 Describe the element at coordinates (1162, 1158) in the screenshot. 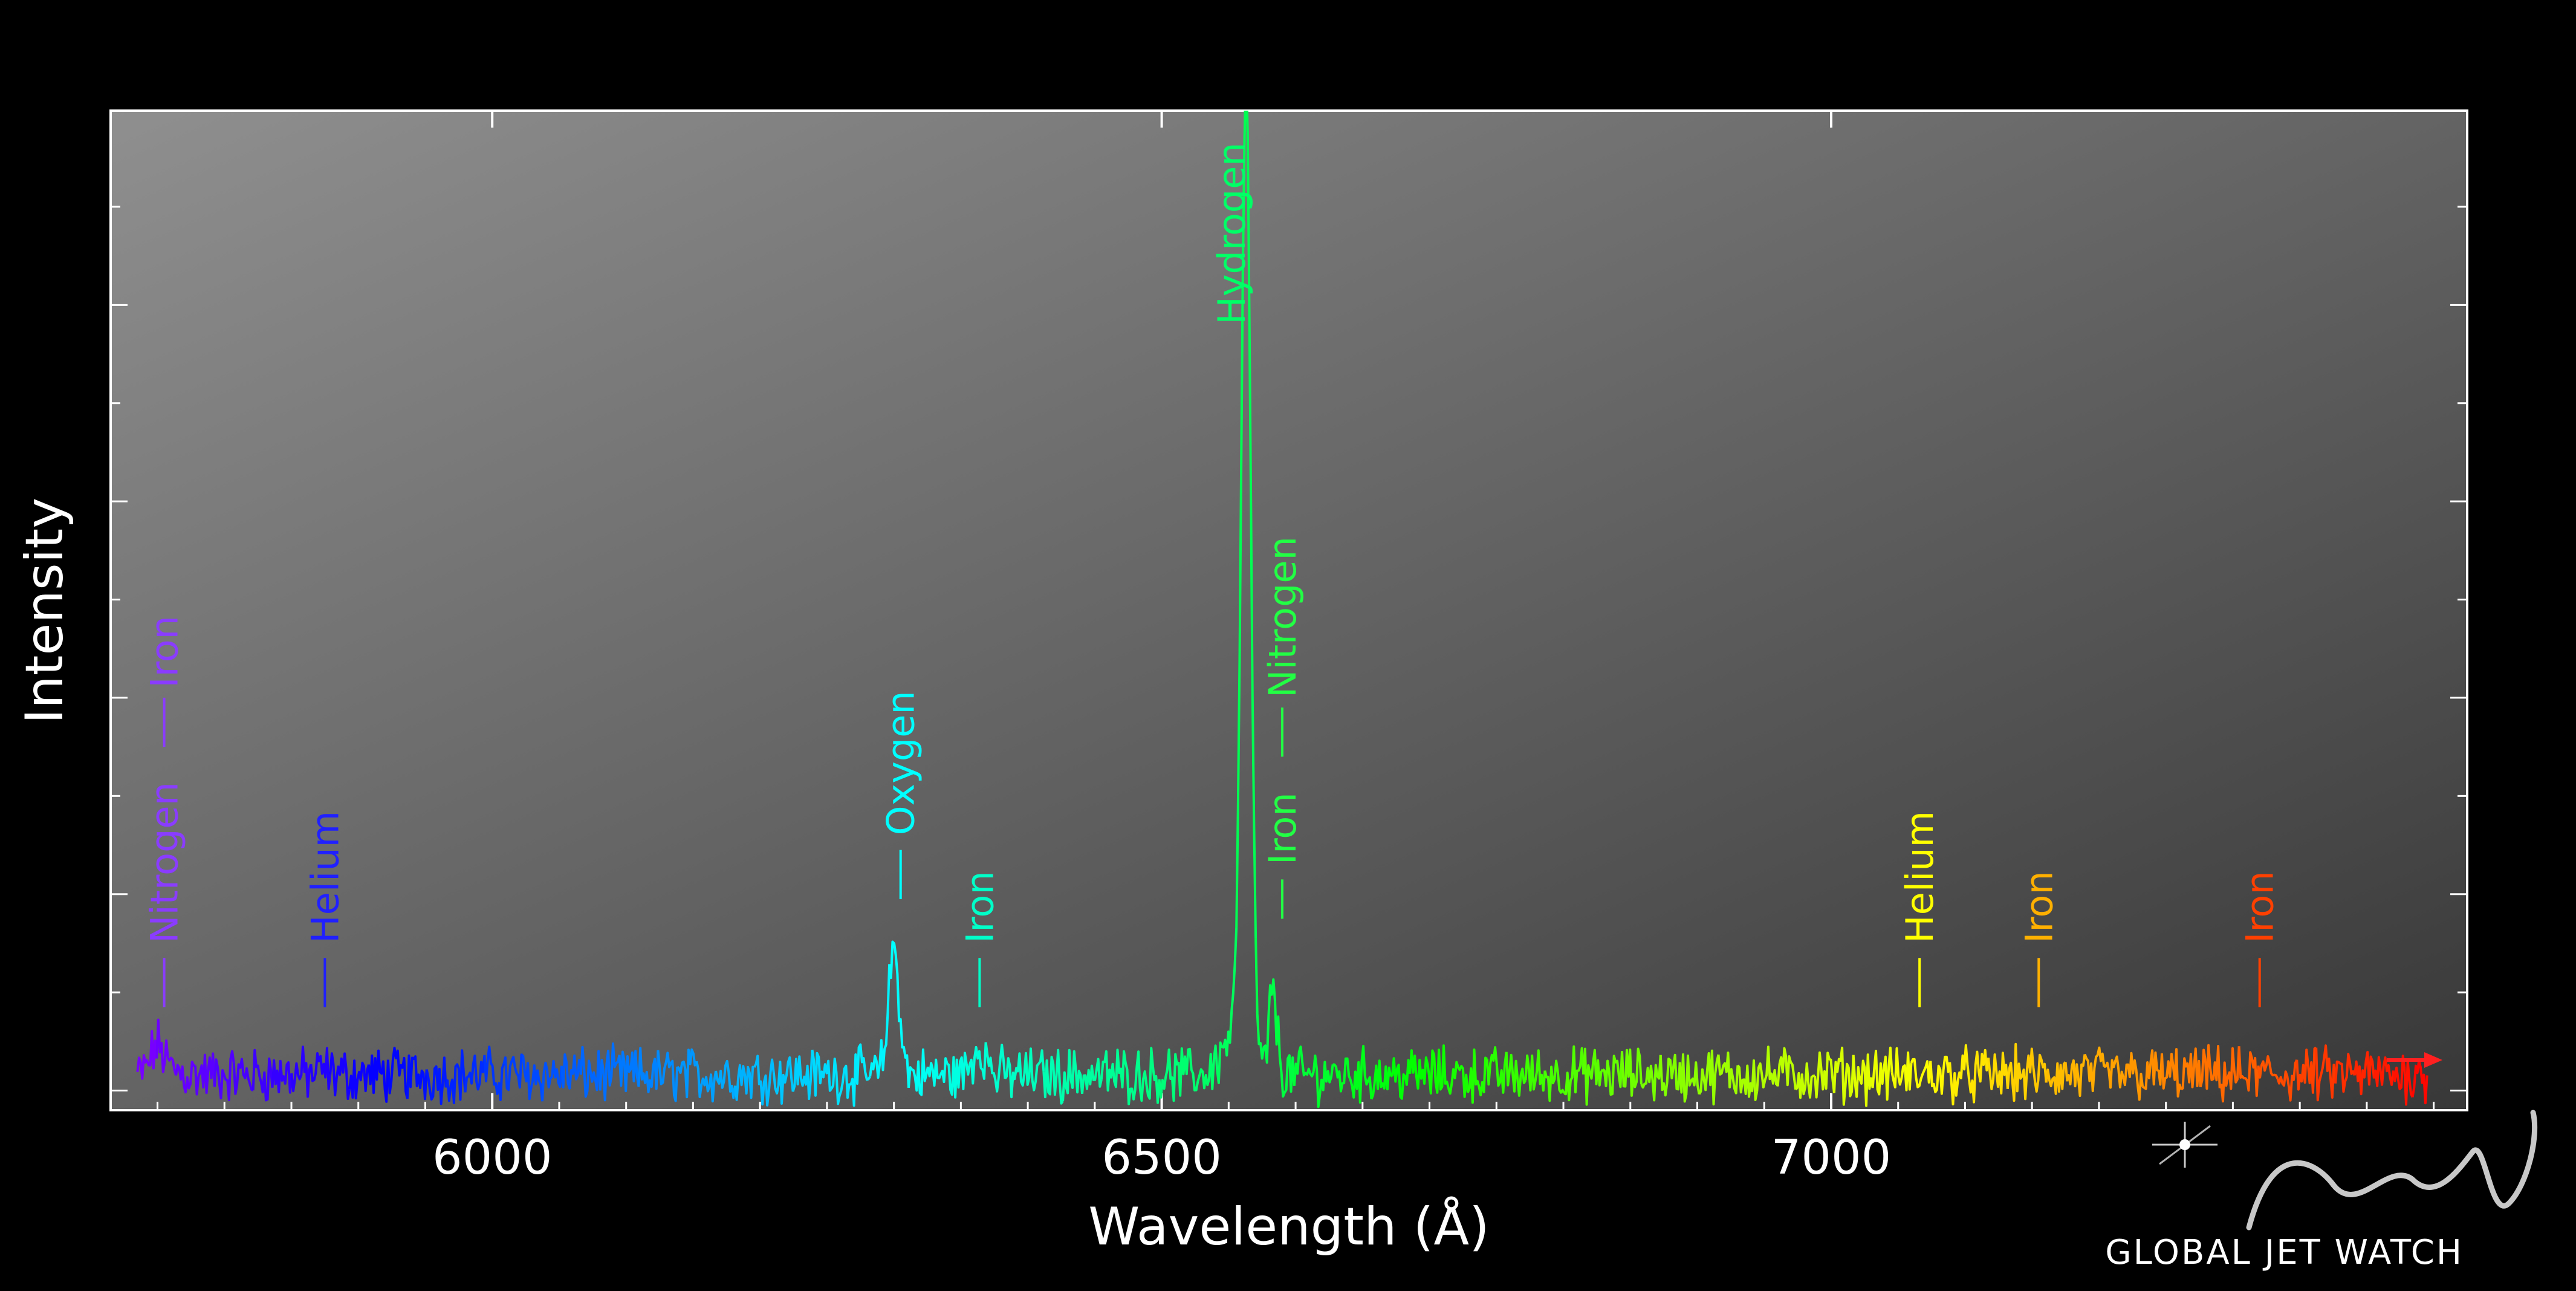

I see `x-tick-label: 6500` at that location.